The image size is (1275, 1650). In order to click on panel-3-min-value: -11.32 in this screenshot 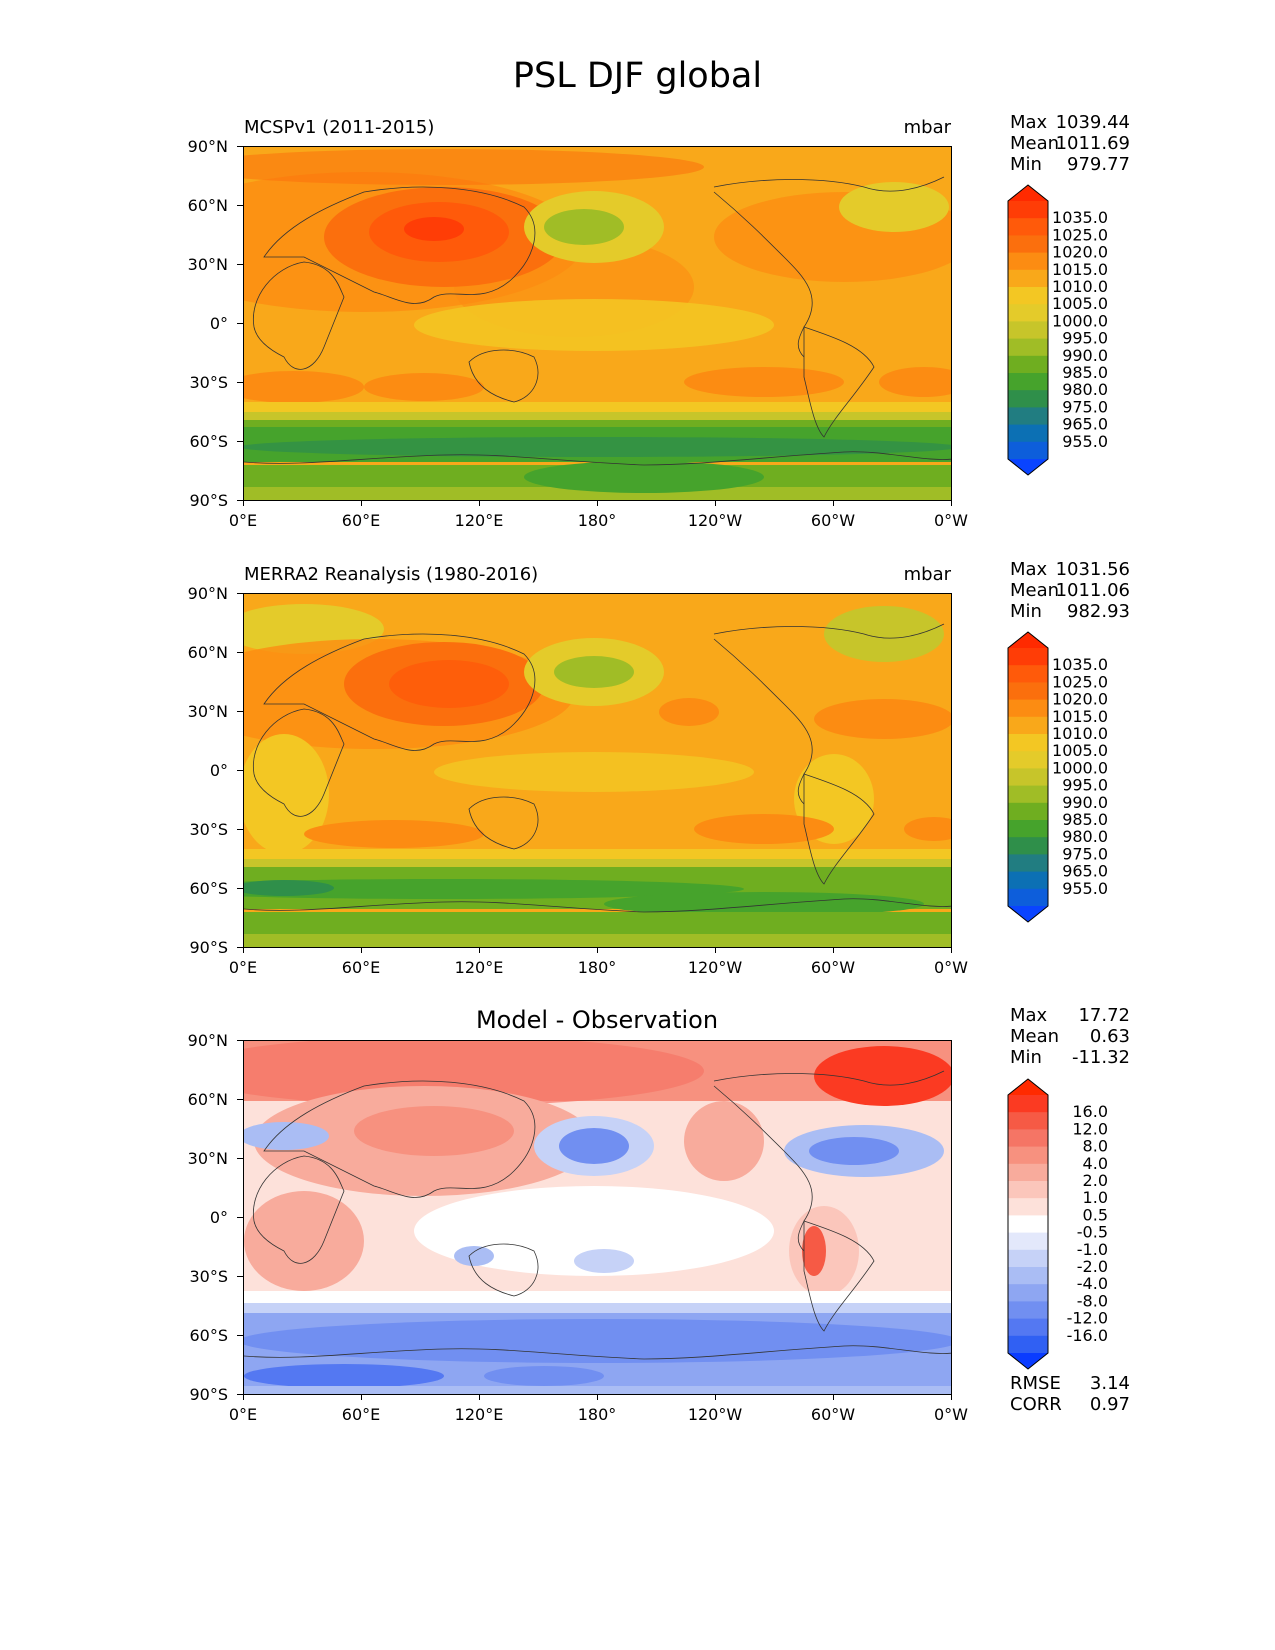, I will do `click(1100, 1057)`.